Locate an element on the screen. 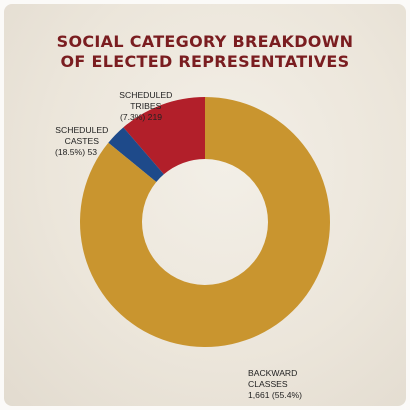 The height and width of the screenshot is (410, 410). label-scheduled-castes: SCHEDULED CASTES (18.5%) 53 is located at coordinates (83, 141).